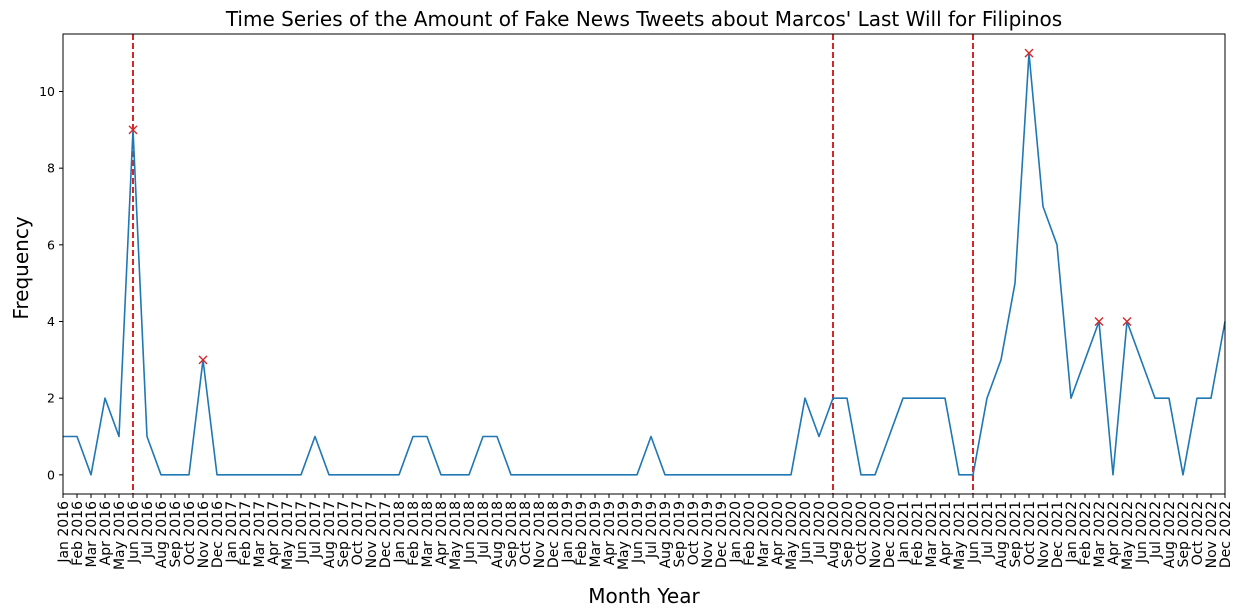 The image size is (1242, 616). What do you see at coordinates (64, 532) in the screenshot?
I see `x-tick-label: Jan 2016` at bounding box center [64, 532].